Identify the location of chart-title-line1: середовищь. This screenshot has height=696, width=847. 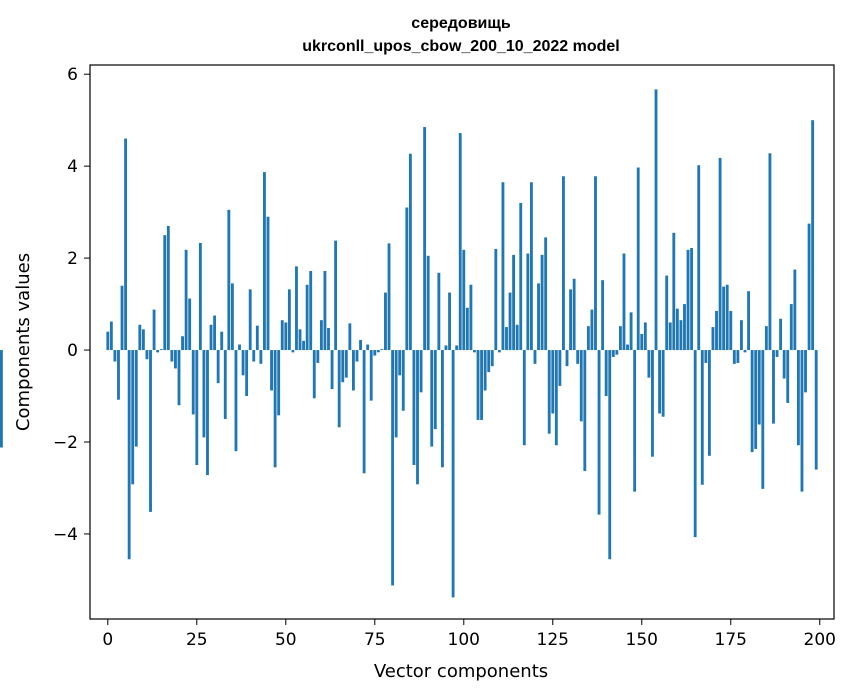
(461, 23).